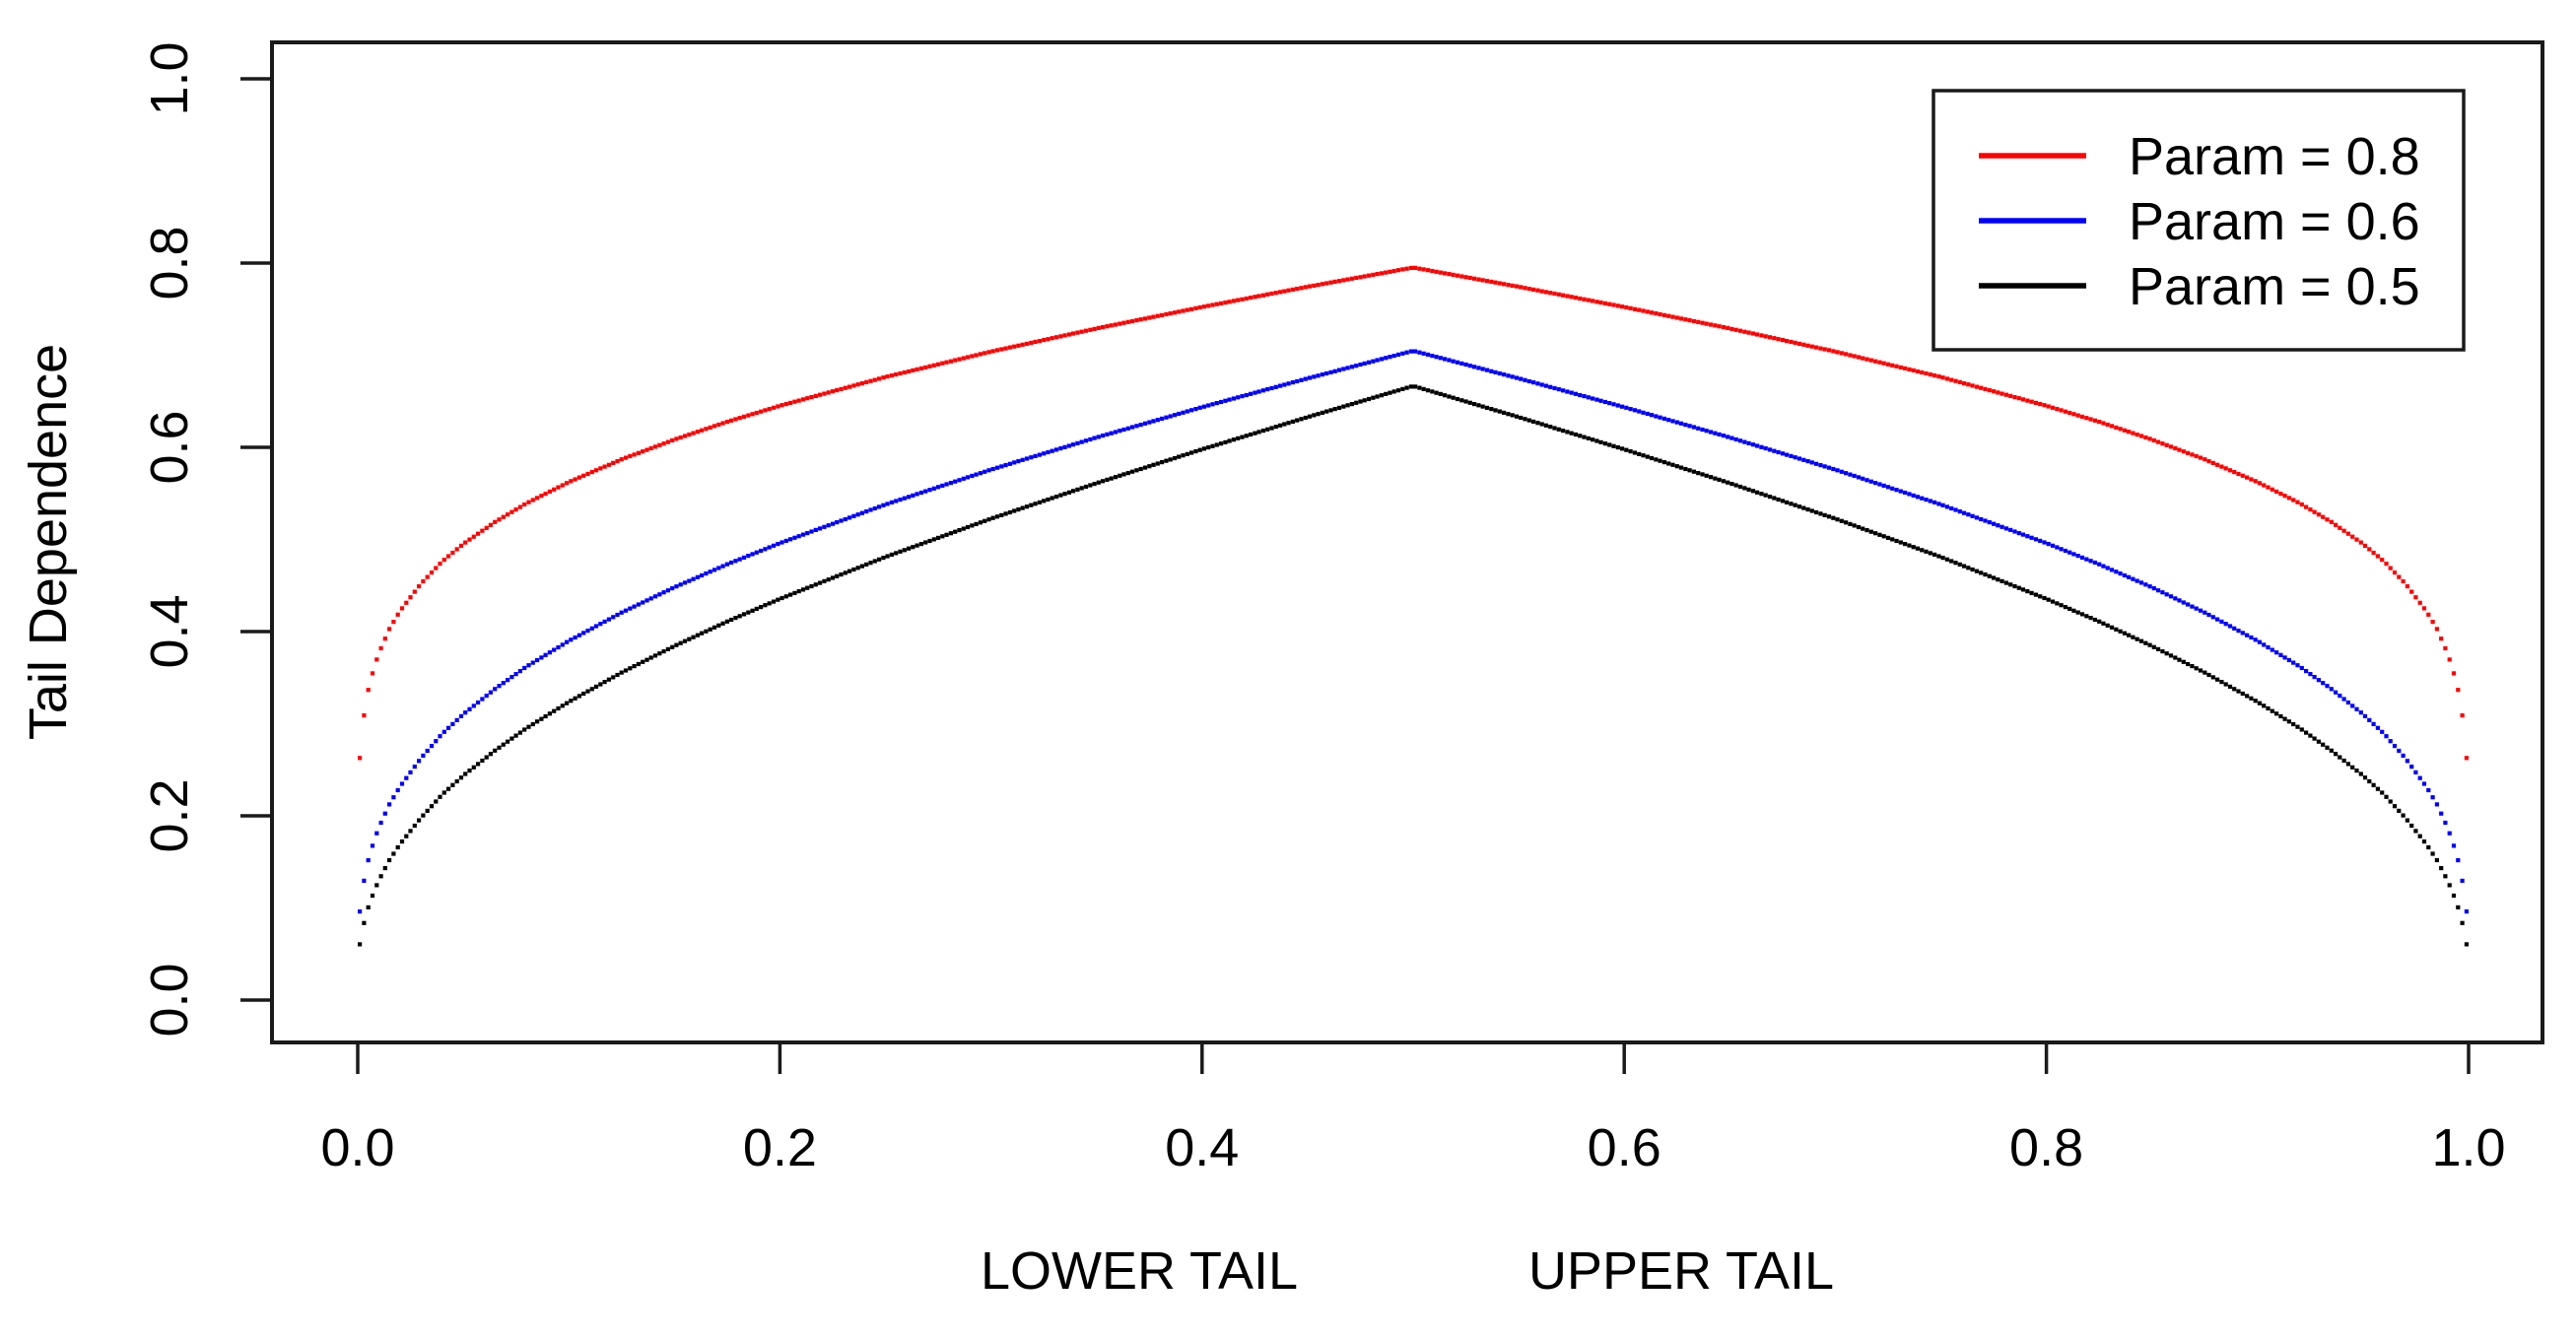 This screenshot has height=1340, width=2576. I want to click on x-tick-label: 0.8, so click(2046, 1147).